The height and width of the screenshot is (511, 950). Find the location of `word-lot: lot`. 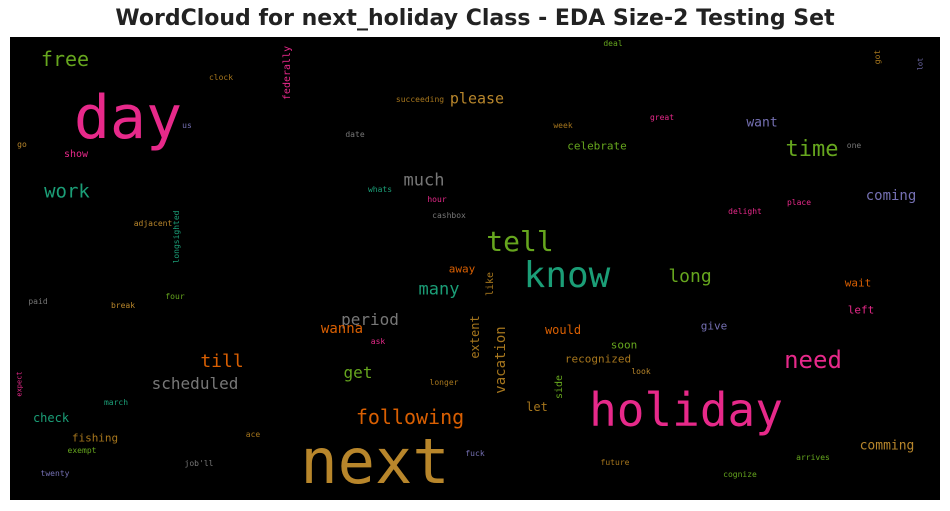

word-lot: lot is located at coordinates (920, 64).